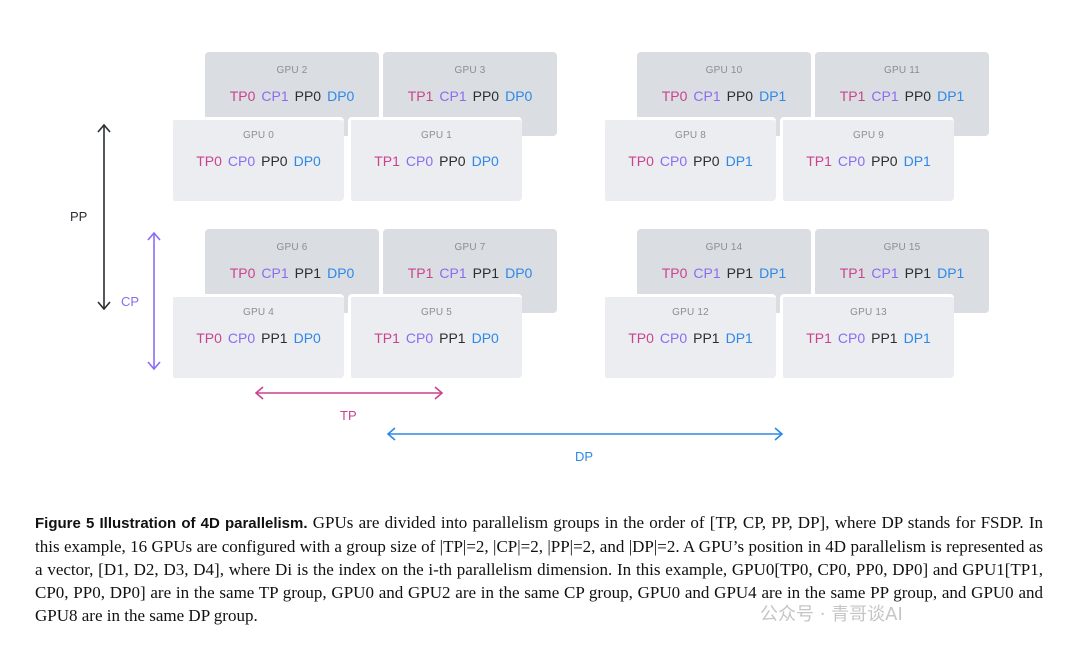 The width and height of the screenshot is (1080, 658). Describe the element at coordinates (79, 216) in the screenshot. I see `pp-axis-label: PP` at that location.